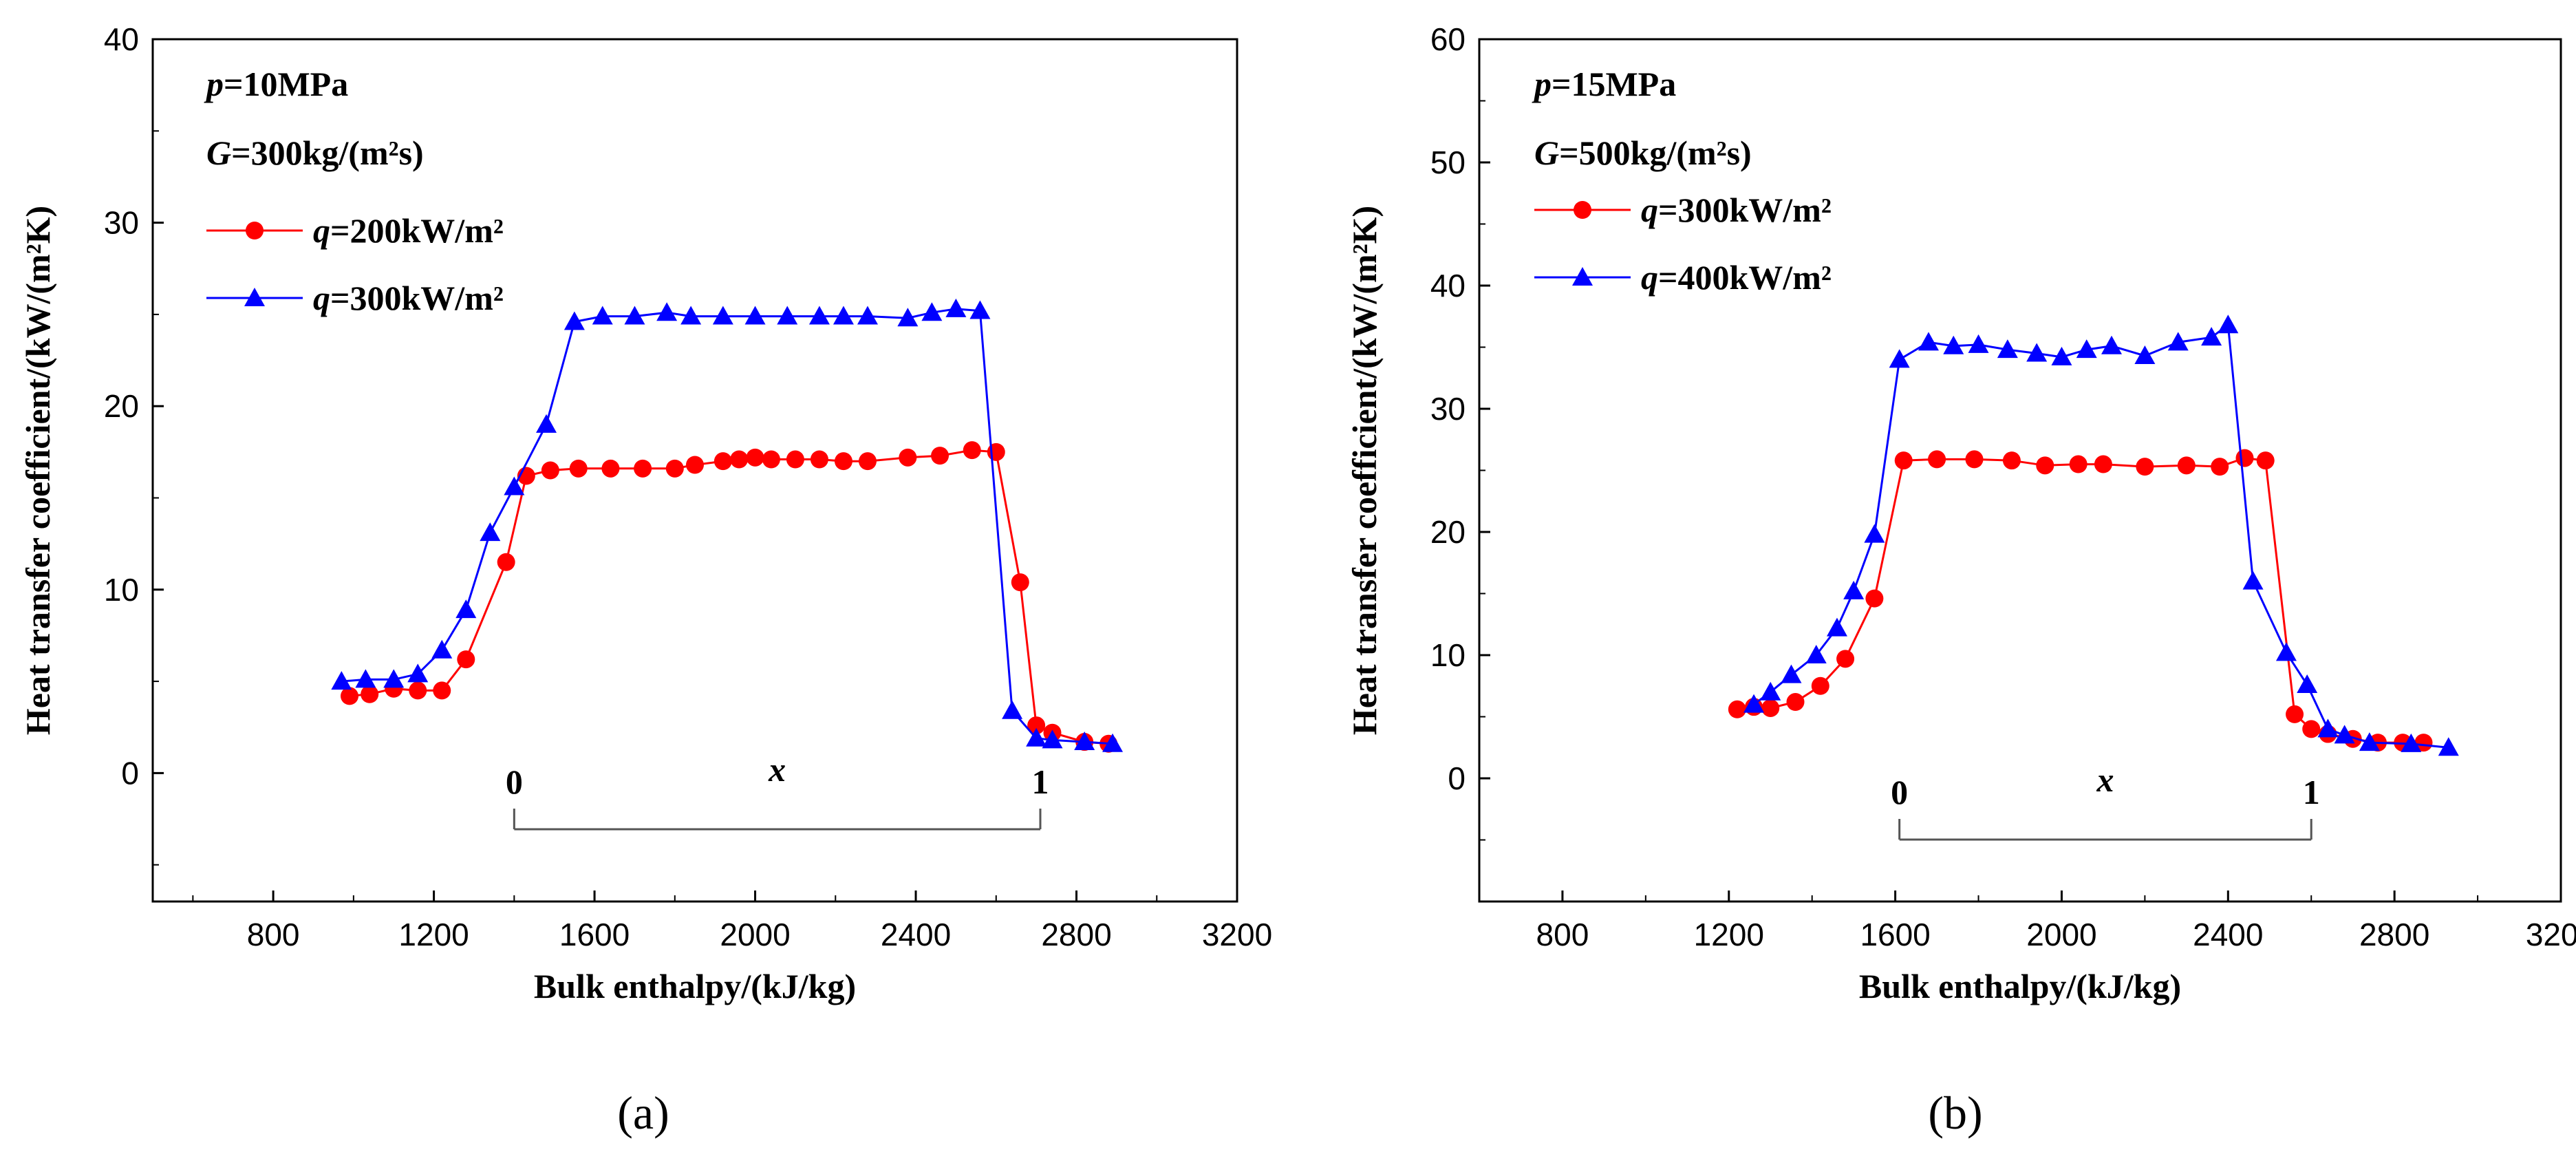 The width and height of the screenshot is (2576, 1152). Describe the element at coordinates (1895, 935) in the screenshot. I see `x-tick-label: 1600` at that location.